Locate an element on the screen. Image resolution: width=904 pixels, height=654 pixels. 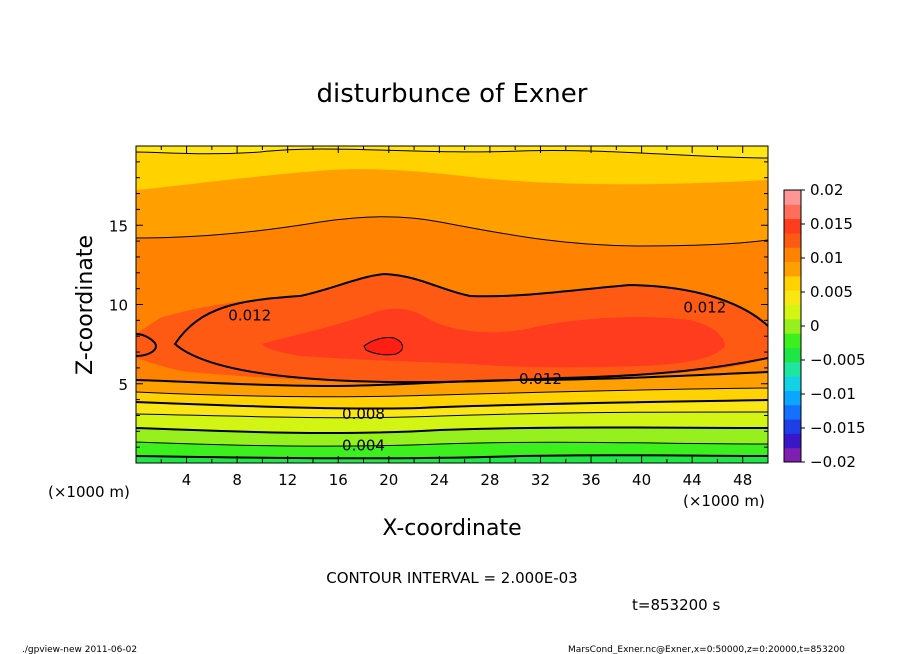
x-axis-unit-left: (×1000 m) is located at coordinates (89, 492).